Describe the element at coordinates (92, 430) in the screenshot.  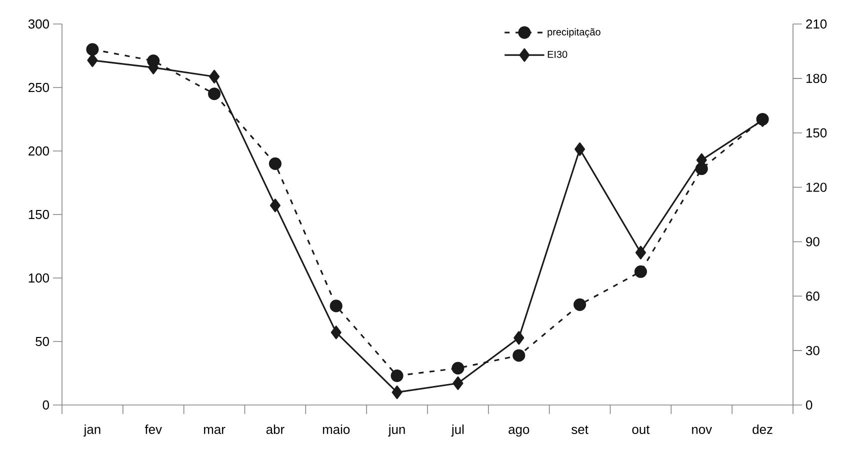
I see `x-tick-label: jan` at that location.